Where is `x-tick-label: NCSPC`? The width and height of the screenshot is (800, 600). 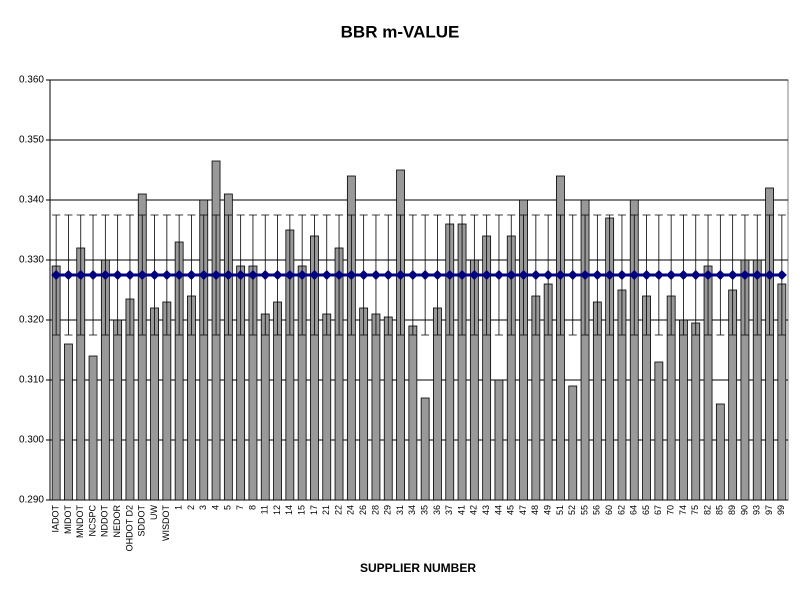 x-tick-label: NCSPC is located at coordinates (92, 521).